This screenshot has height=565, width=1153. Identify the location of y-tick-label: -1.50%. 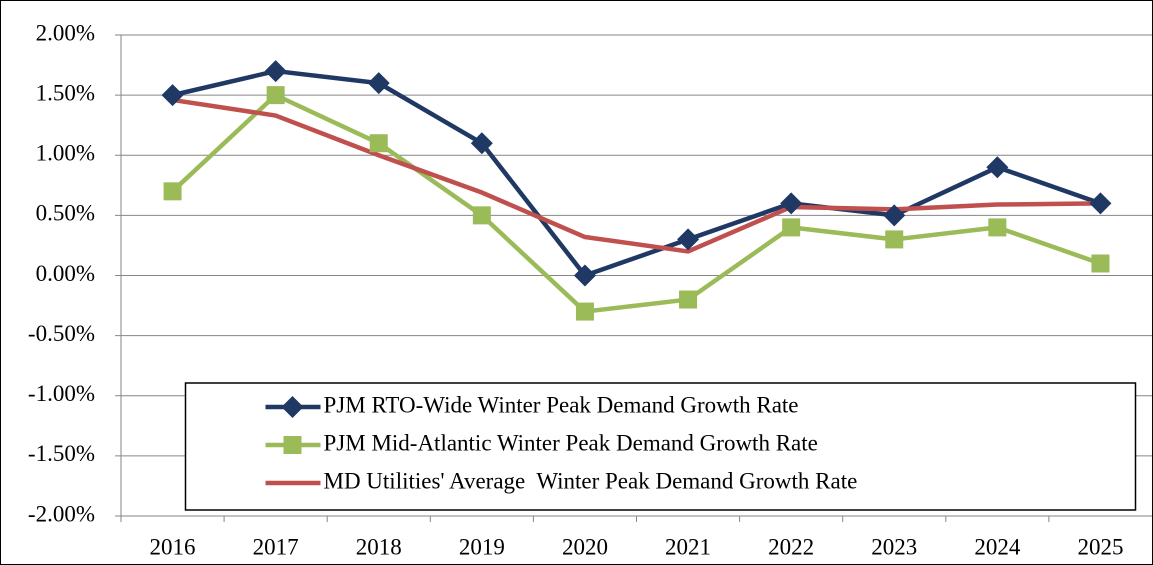
(61, 453).